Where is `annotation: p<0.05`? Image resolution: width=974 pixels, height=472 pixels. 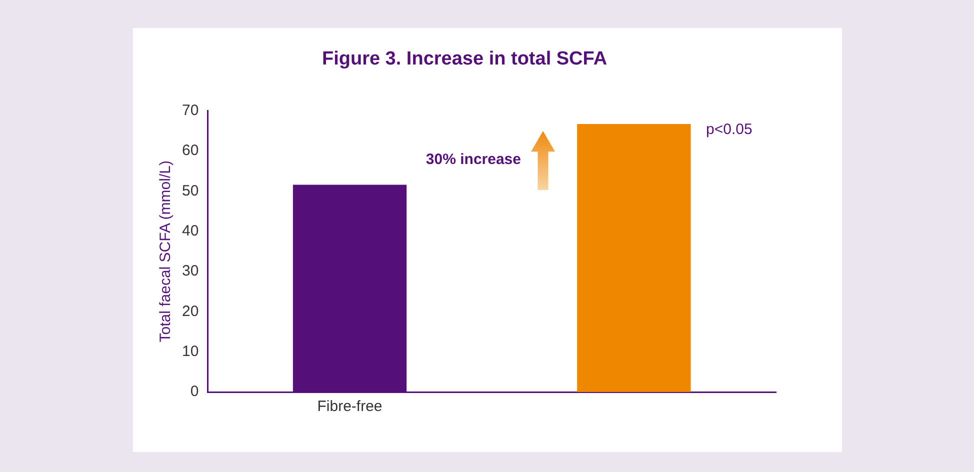
annotation: p<0.05 is located at coordinates (729, 129).